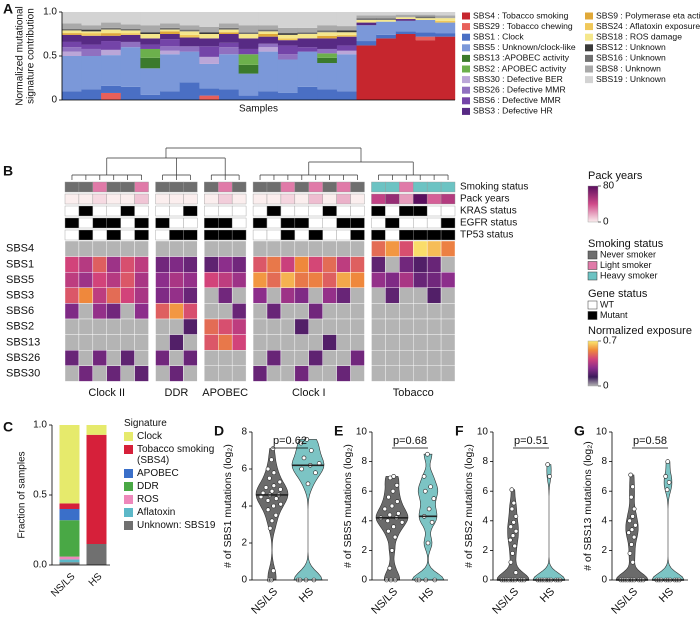 This screenshot has height=622, width=700. What do you see at coordinates (593, 363) in the screenshot?
I see `colorbar` at bounding box center [593, 363].